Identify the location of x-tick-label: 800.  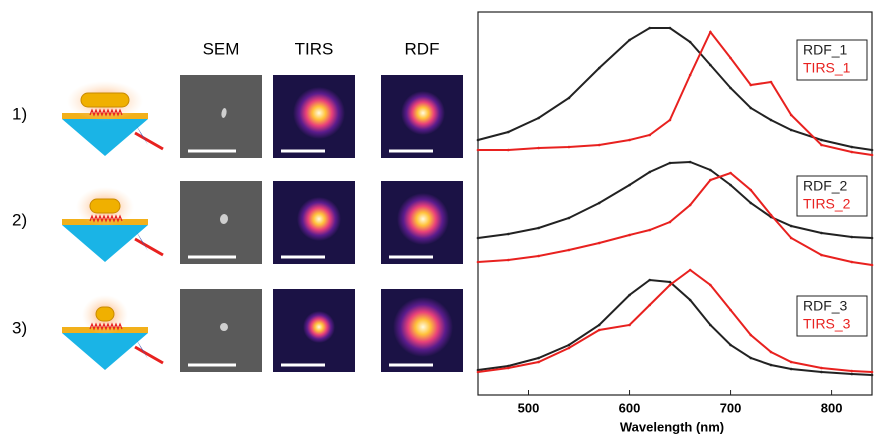
(832, 407).